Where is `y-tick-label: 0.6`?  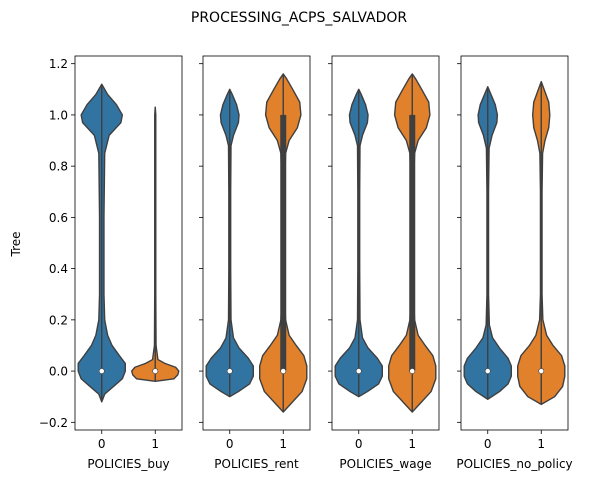 y-tick-label: 0.6 is located at coordinates (58, 218).